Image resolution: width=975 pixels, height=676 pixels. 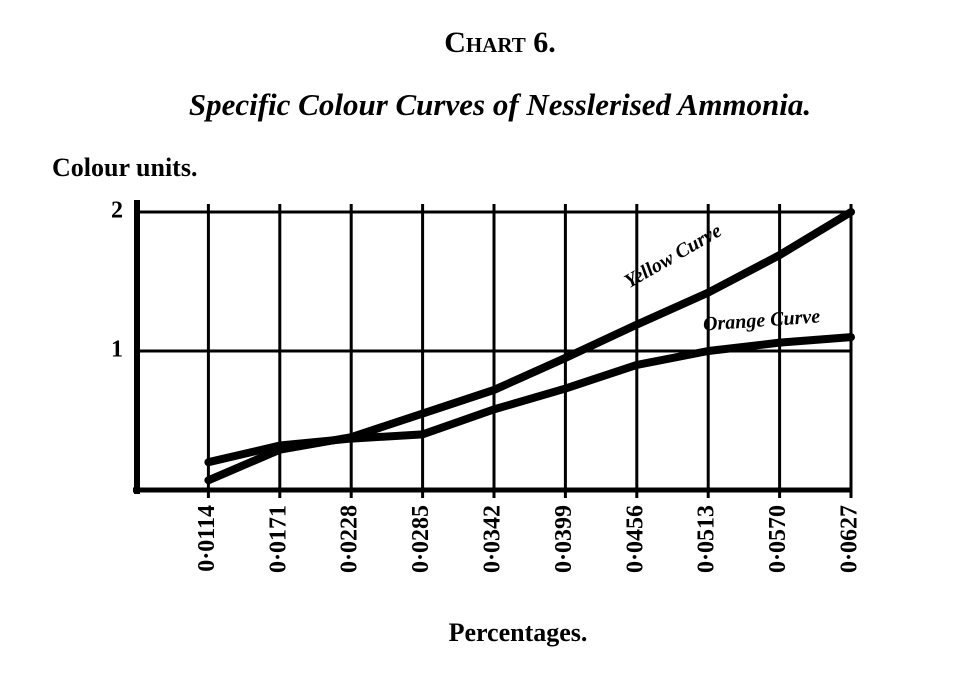 I want to click on x-tick-label: 0·0570, so click(x=778, y=539).